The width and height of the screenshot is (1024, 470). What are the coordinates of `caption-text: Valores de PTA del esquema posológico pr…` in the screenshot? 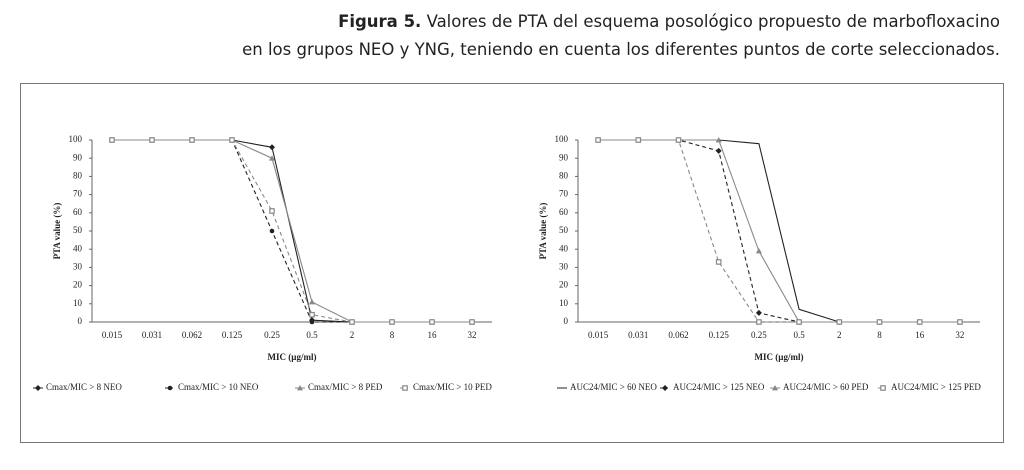 It's located at (713, 21).